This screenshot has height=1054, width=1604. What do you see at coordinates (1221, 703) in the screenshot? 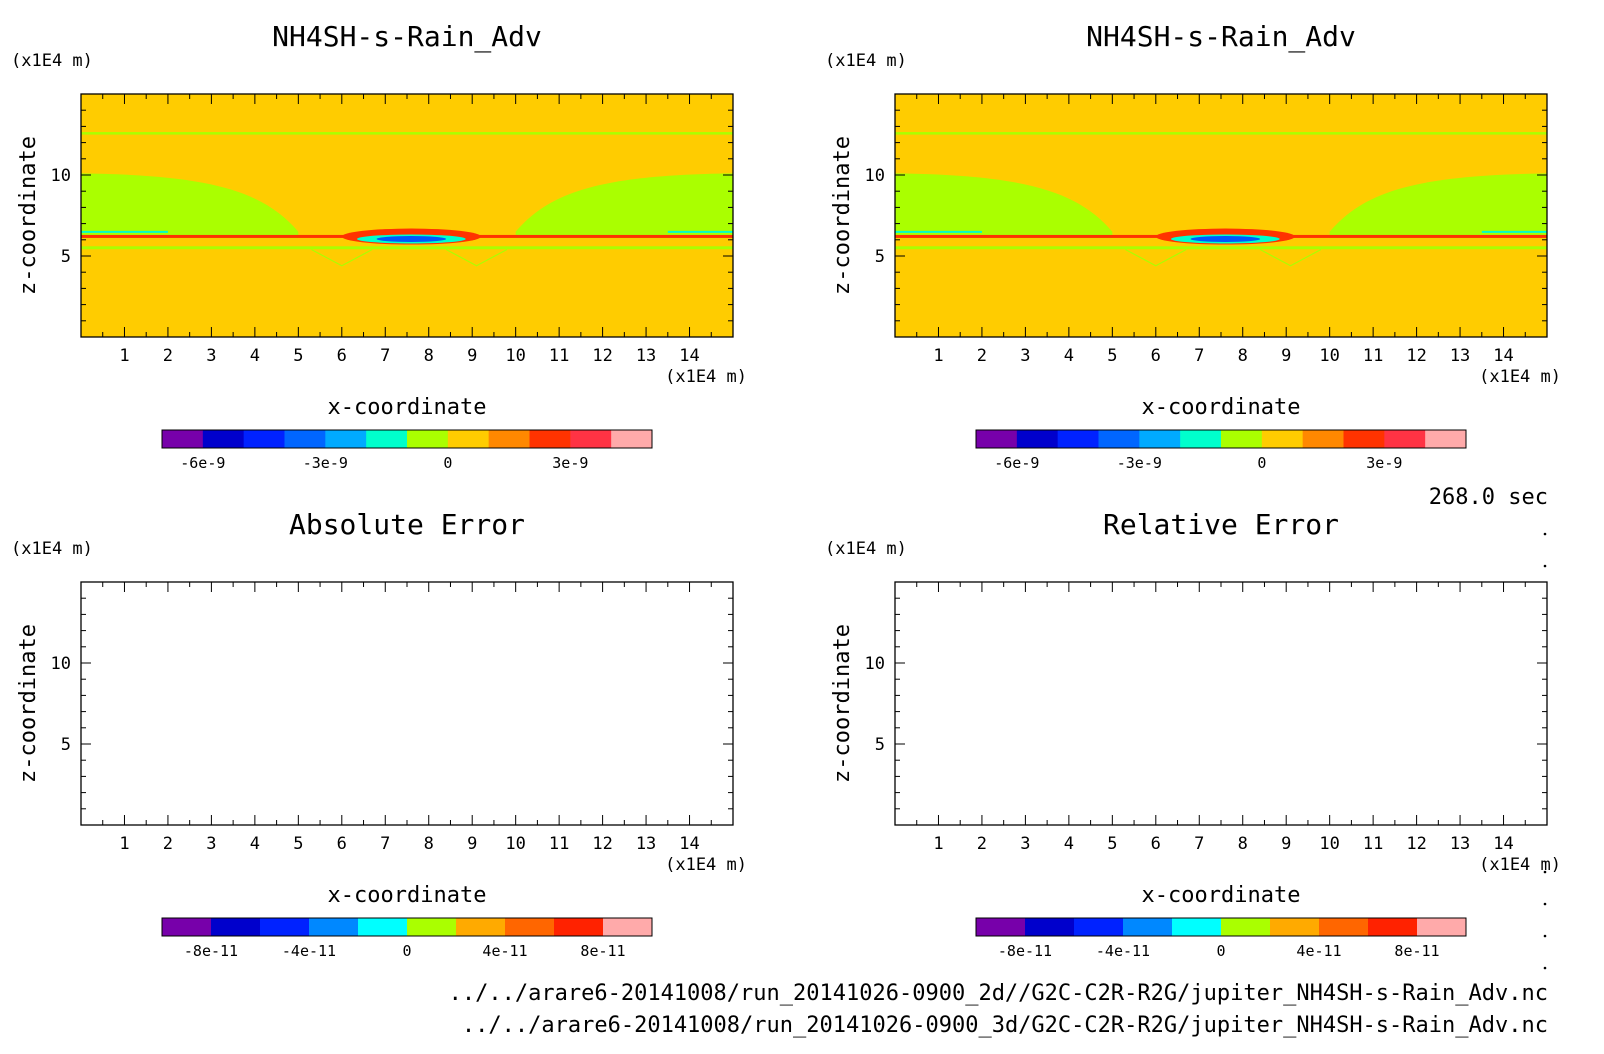
I see `plot-frame` at bounding box center [1221, 703].